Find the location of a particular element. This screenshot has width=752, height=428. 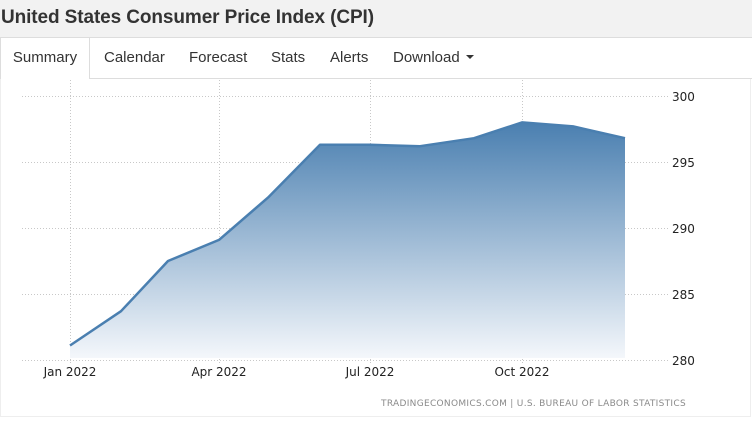

tab-summary: Summary is located at coordinates (45, 58).